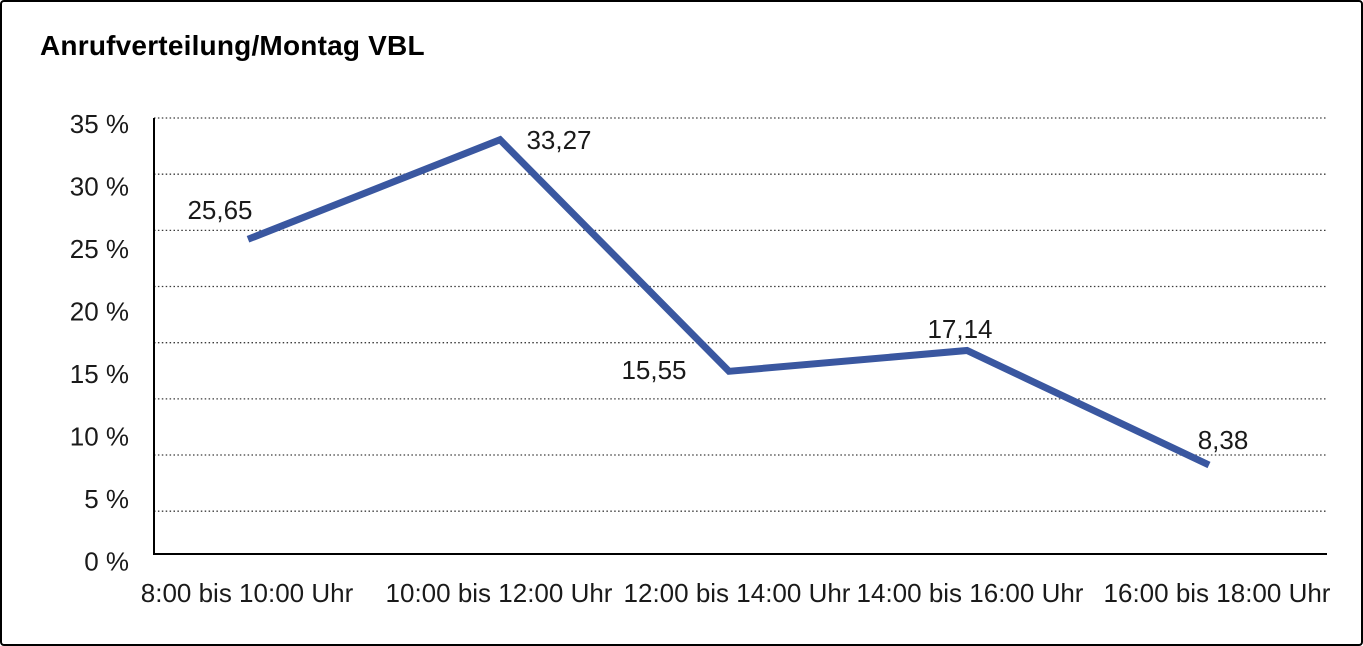  I want to click on y-axis-tick-label: 10 %, so click(99, 437).